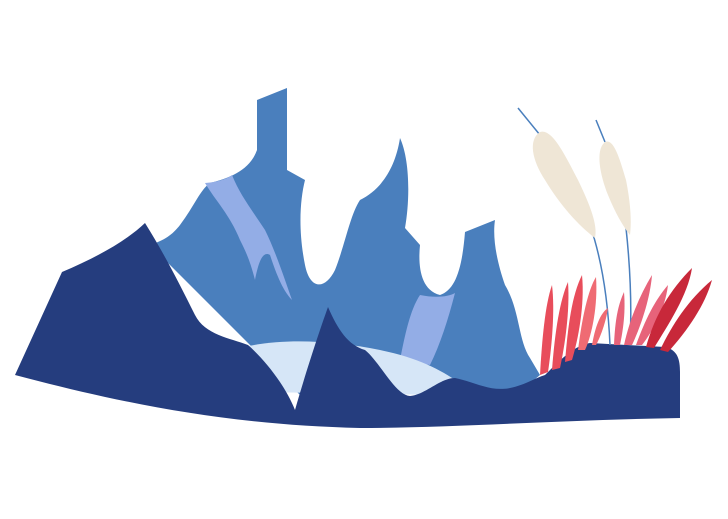  Describe the element at coordinates (427, 329) in the screenshot. I see `light-ridge-right` at that location.